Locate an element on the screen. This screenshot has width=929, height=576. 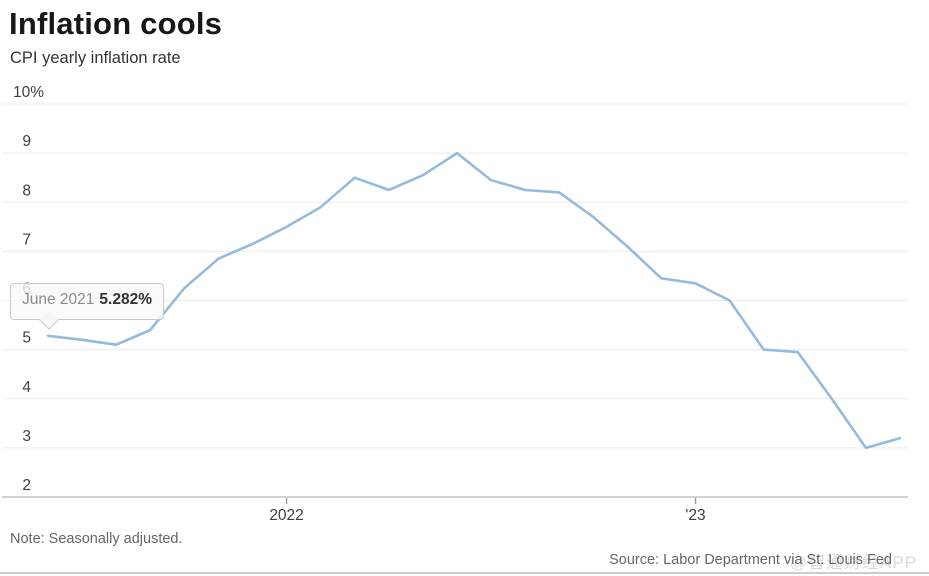
y-axis-label: 9 is located at coordinates (26, 141).